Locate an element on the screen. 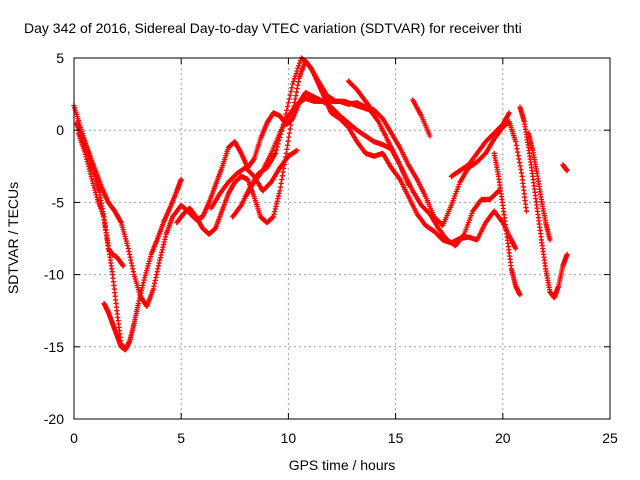 The width and height of the screenshot is (640, 480). x-tick-label: 25 is located at coordinates (610, 438).